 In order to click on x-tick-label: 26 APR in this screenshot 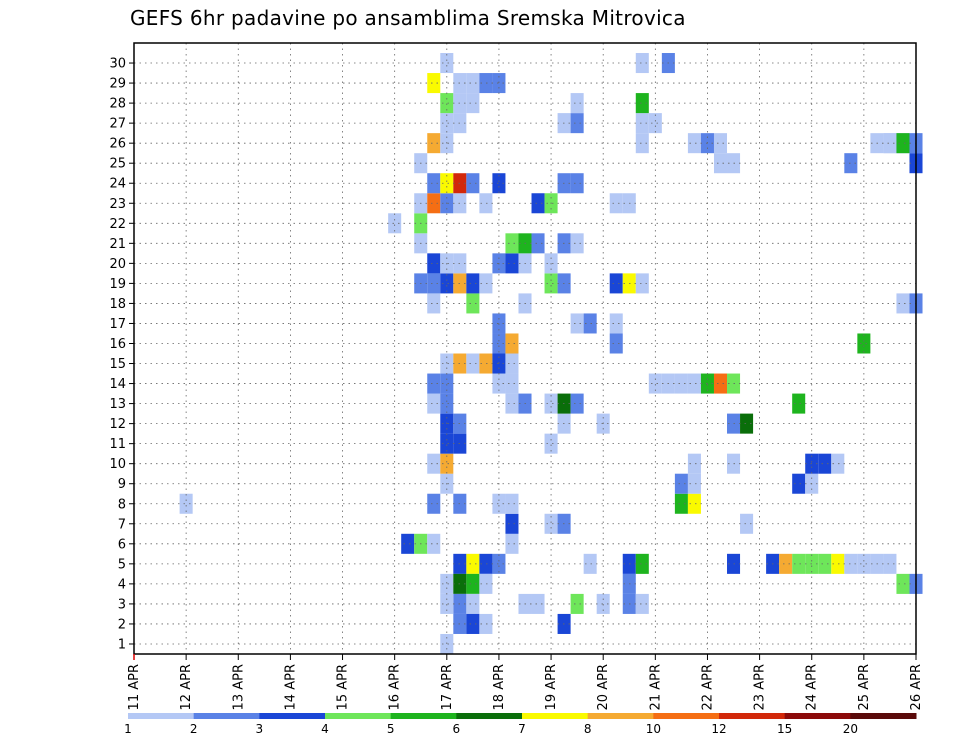, I will do `click(916, 687)`.